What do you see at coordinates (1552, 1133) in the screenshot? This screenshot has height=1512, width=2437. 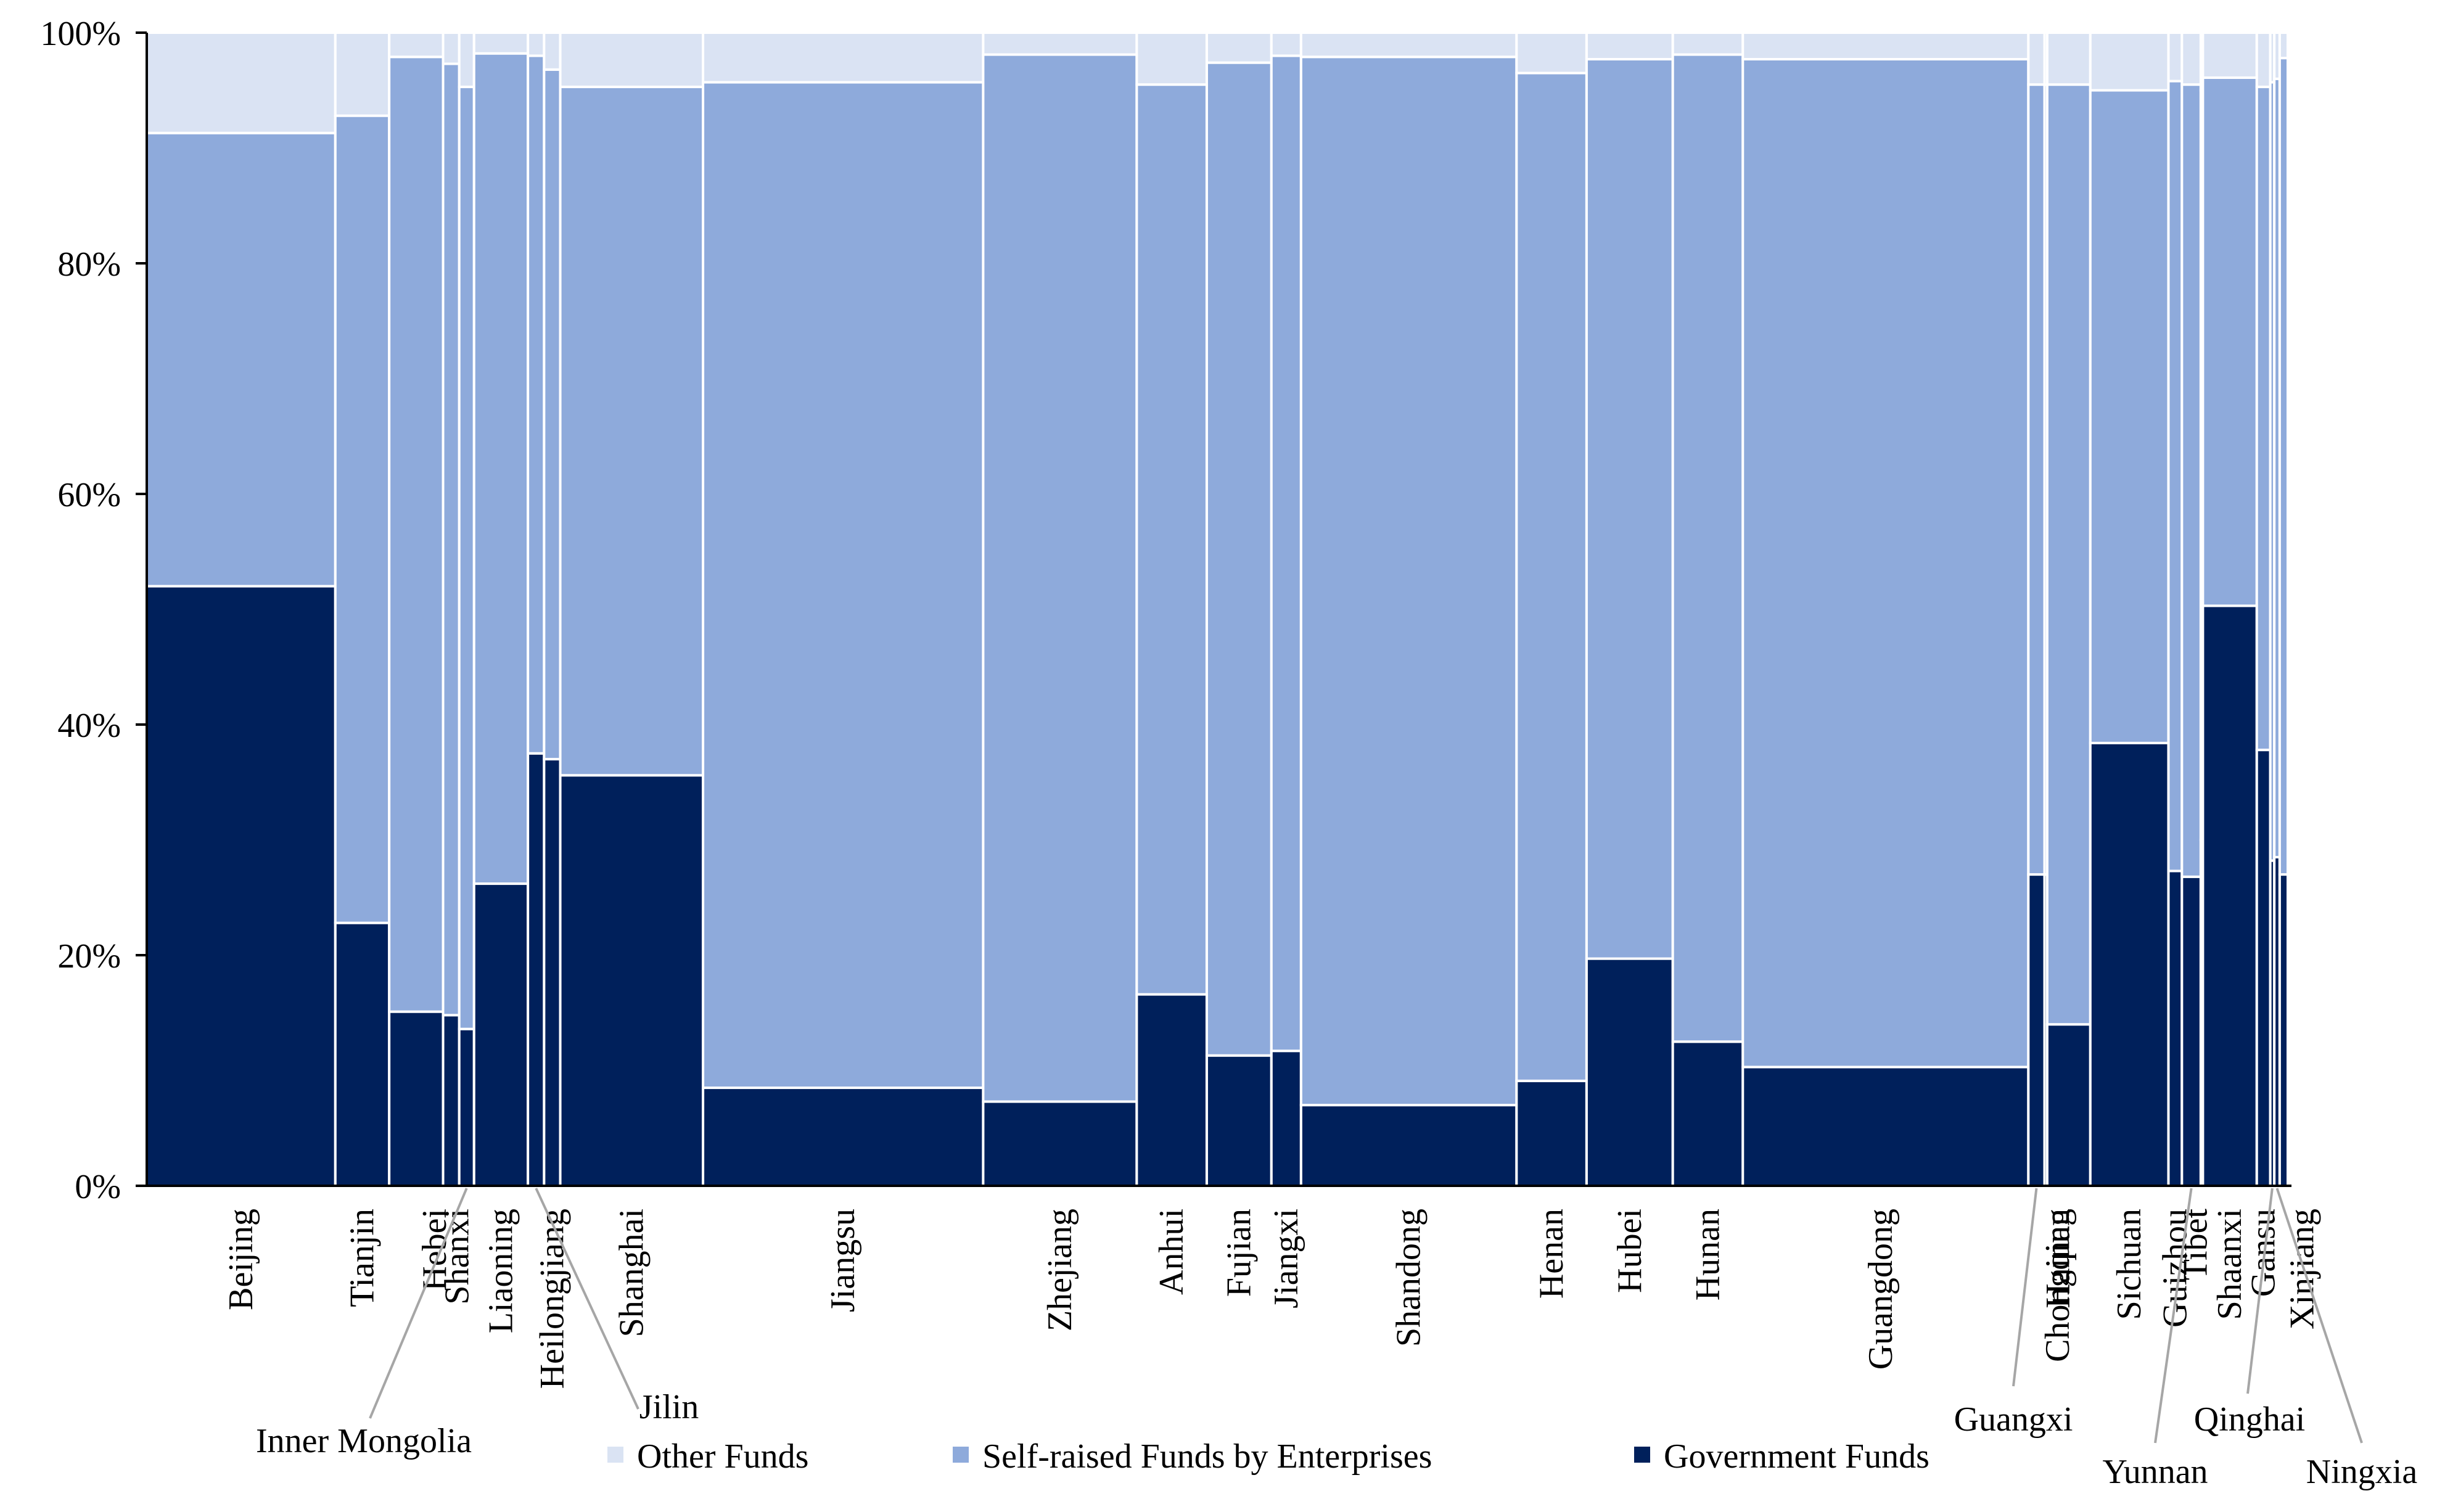 I see `bar-henan-government` at bounding box center [1552, 1133].